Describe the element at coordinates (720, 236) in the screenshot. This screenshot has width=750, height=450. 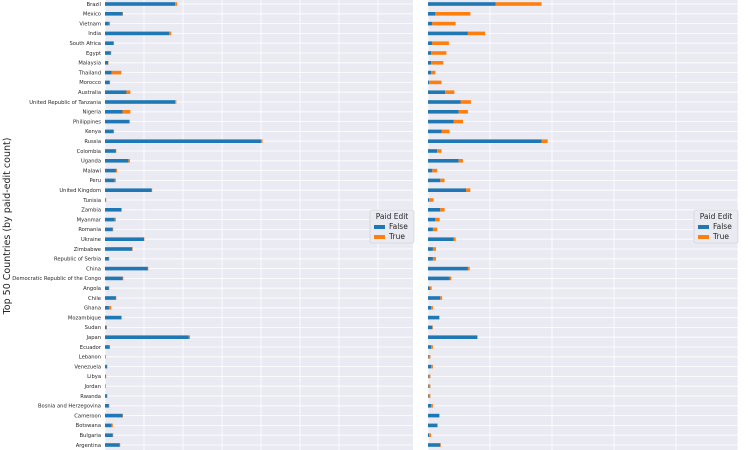
I see `legend-label-true: True` at that location.